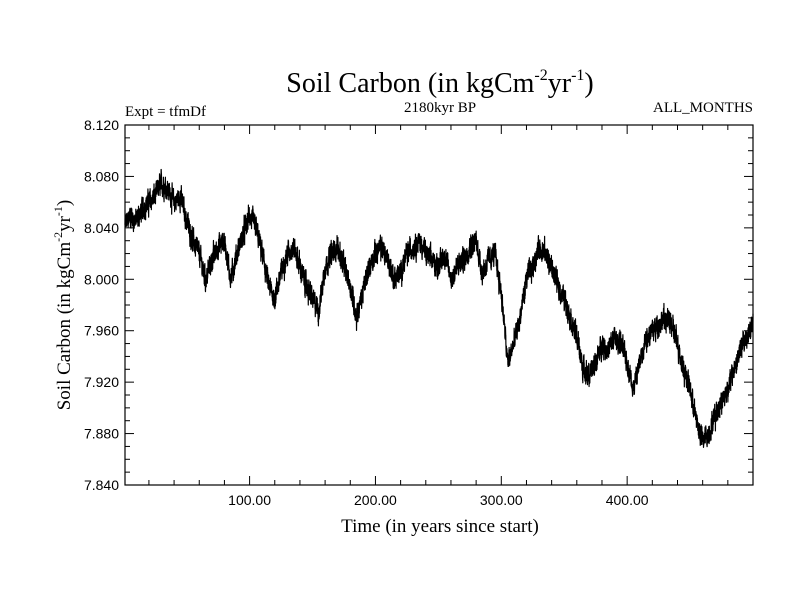  I want to click on x-tick-label: 100.00, so click(249, 500).